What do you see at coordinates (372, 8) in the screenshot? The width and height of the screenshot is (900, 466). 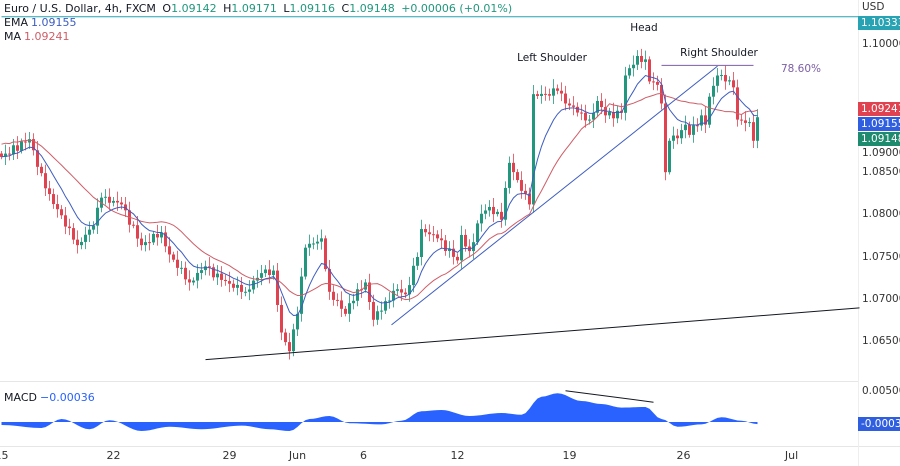 I see `close-value: 1.09148` at bounding box center [372, 8].